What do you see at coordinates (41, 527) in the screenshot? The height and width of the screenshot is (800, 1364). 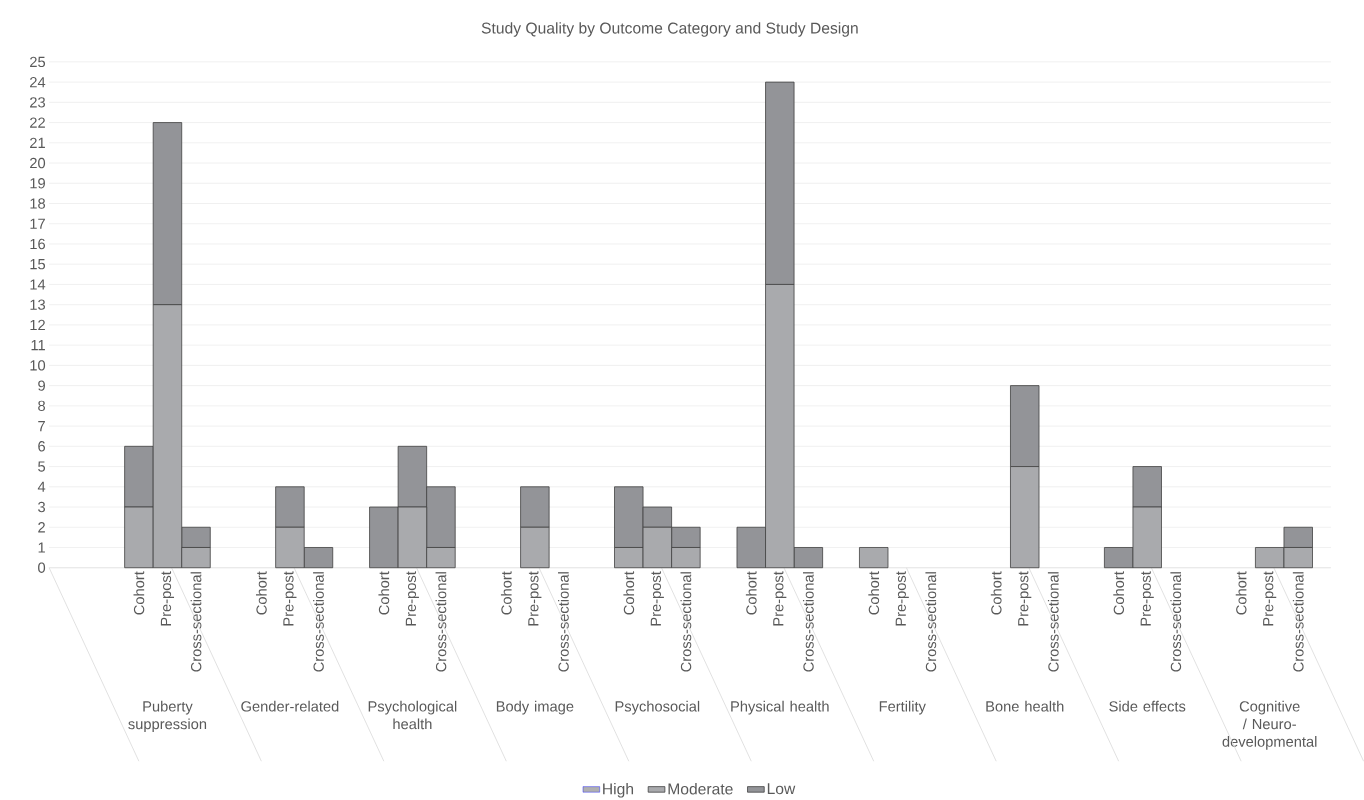 I see `y-tick-label: 2` at bounding box center [41, 527].